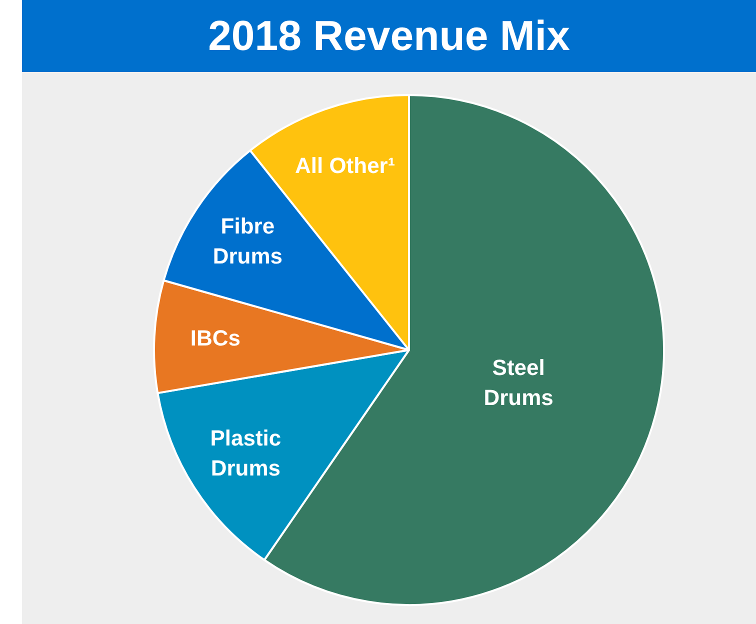  What do you see at coordinates (246, 452) in the screenshot?
I see `slice-label: Plastic Drums` at bounding box center [246, 452].